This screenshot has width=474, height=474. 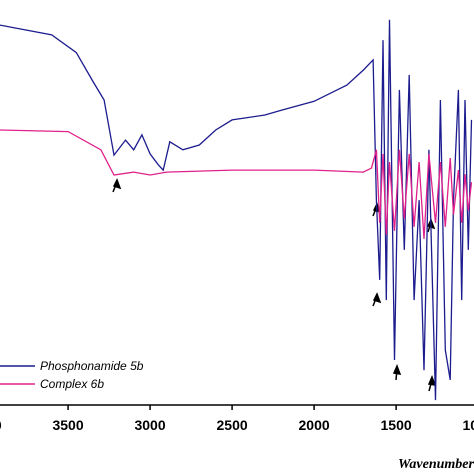 What do you see at coordinates (314, 425) in the screenshot?
I see `x-tick-label: 2000` at bounding box center [314, 425].